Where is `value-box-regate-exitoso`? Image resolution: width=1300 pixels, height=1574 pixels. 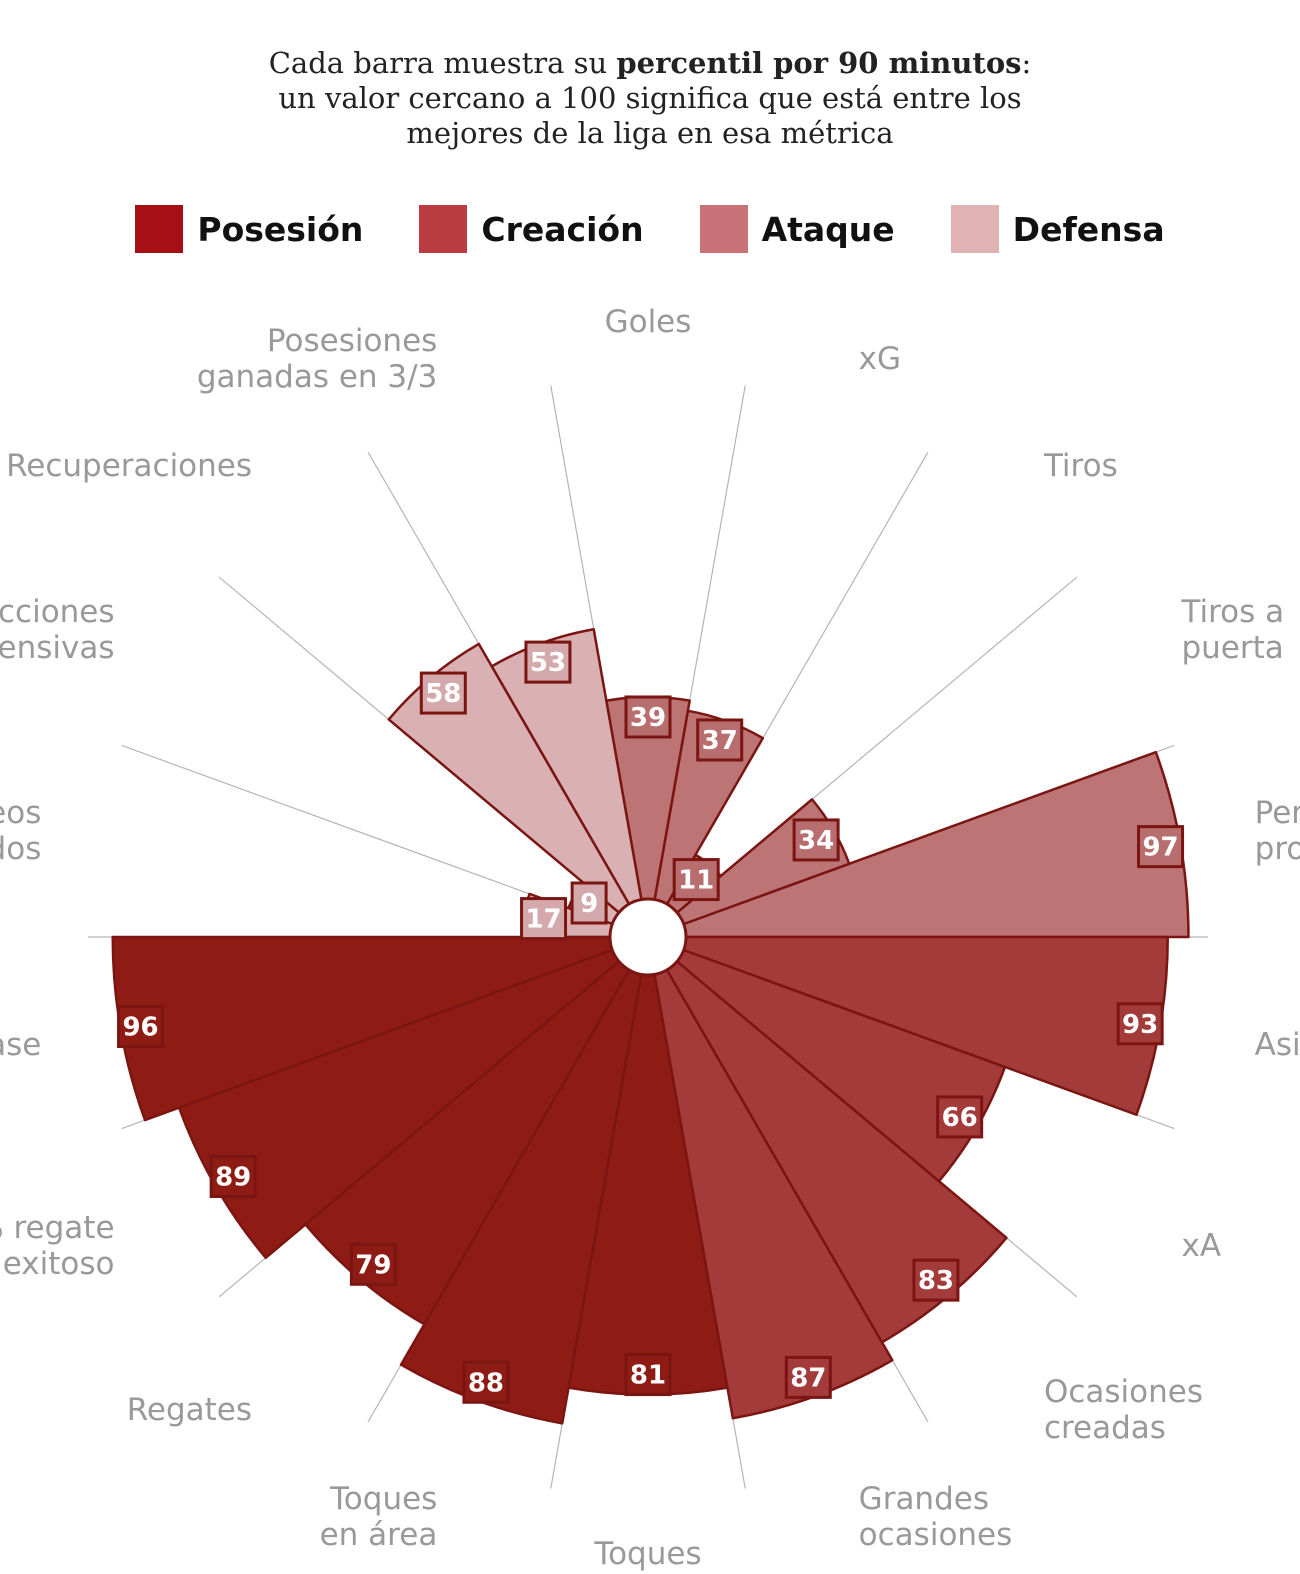 value-box-regate-exitoso is located at coordinates (233, 1177).